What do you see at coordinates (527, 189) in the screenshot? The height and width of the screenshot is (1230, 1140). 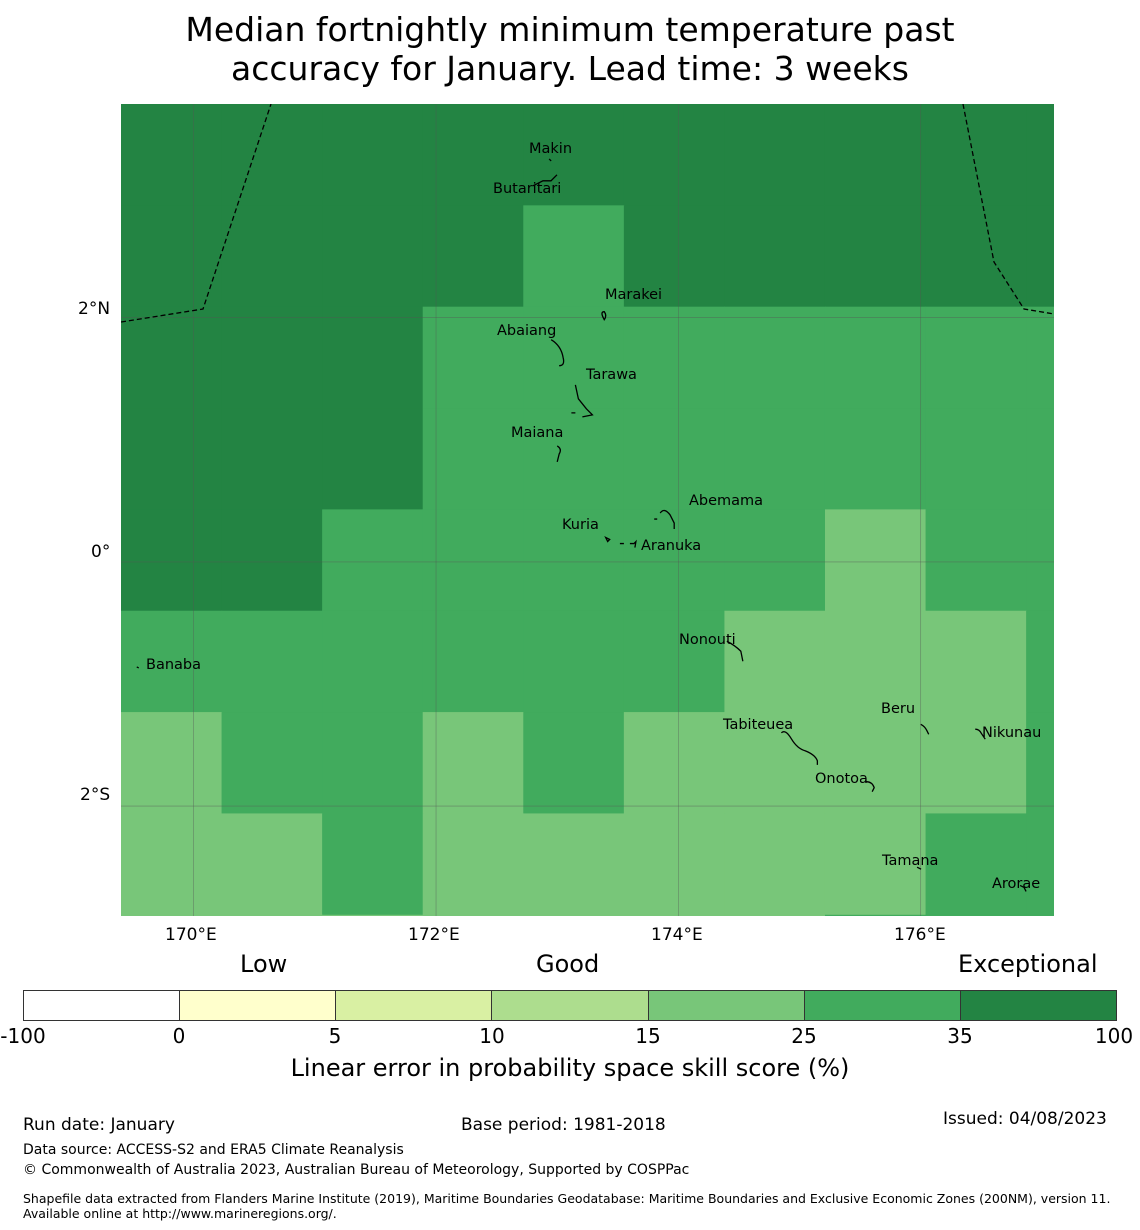 I see `island-label: Butaritari` at bounding box center [527, 189].